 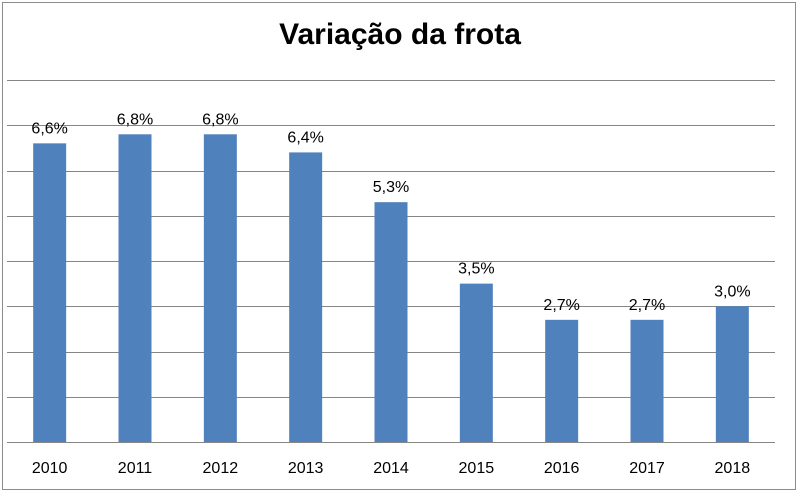 I want to click on bar-2018, so click(x=732, y=374).